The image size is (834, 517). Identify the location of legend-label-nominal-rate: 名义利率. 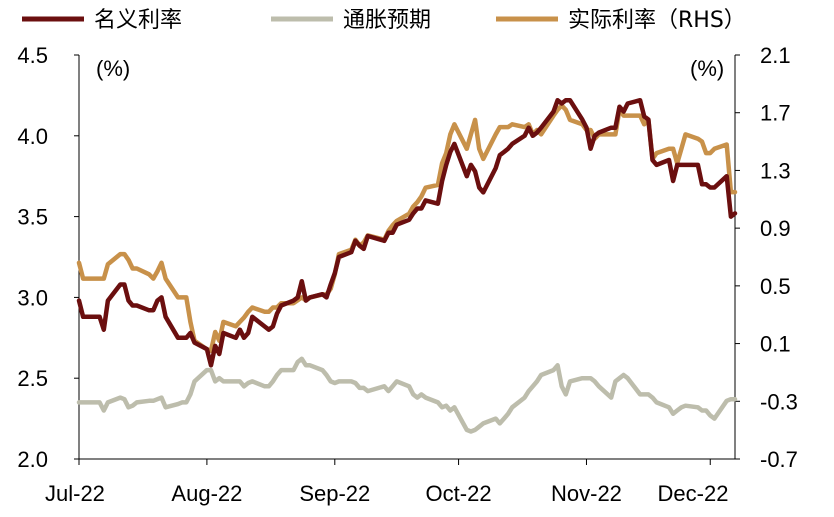
(138, 20).